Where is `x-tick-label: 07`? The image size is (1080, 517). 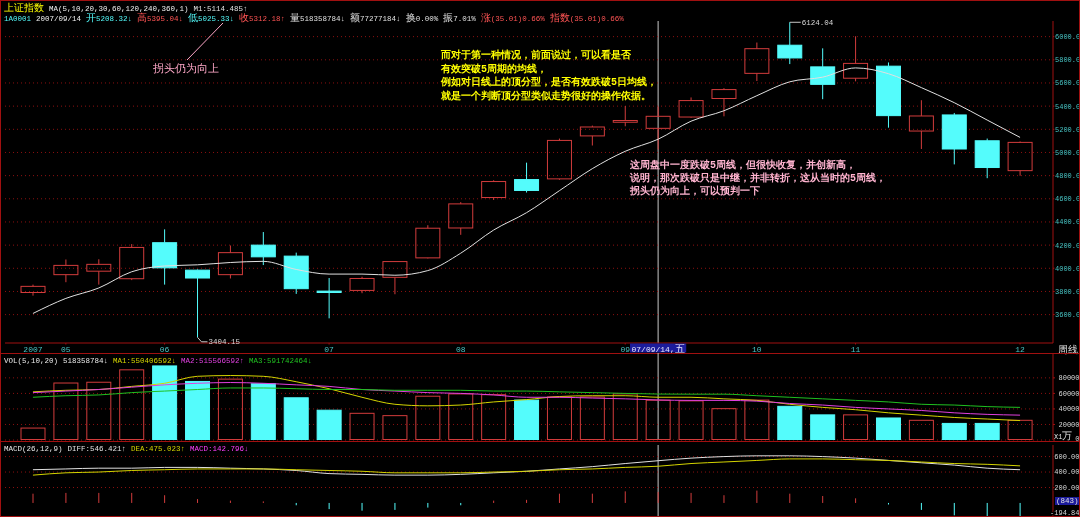 x-tick-label: 07 is located at coordinates (329, 349).